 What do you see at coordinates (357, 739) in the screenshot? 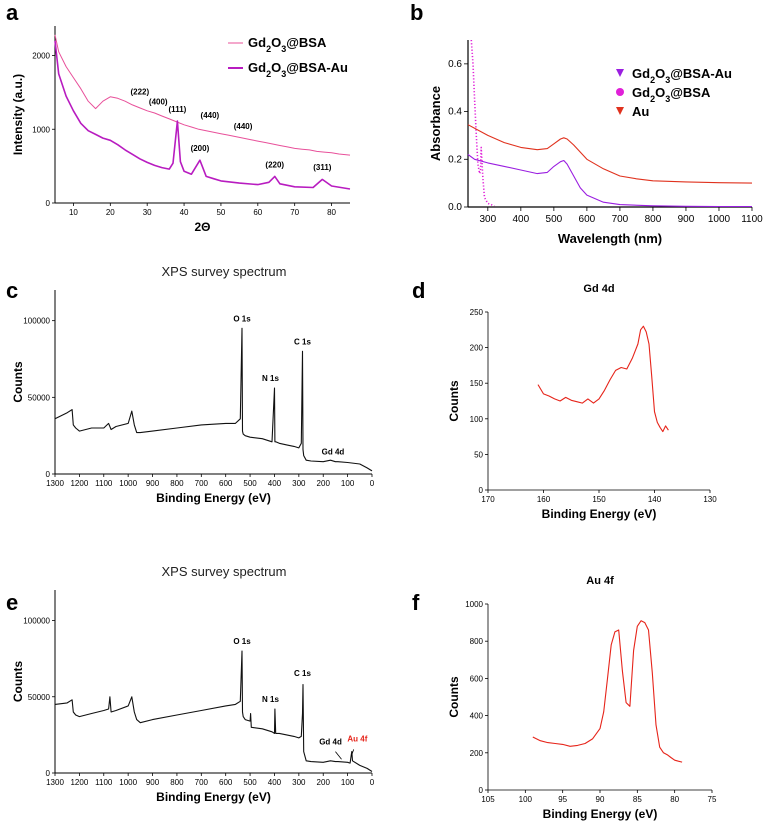
I see `peak-label-au4f: Au 4f` at bounding box center [357, 739].